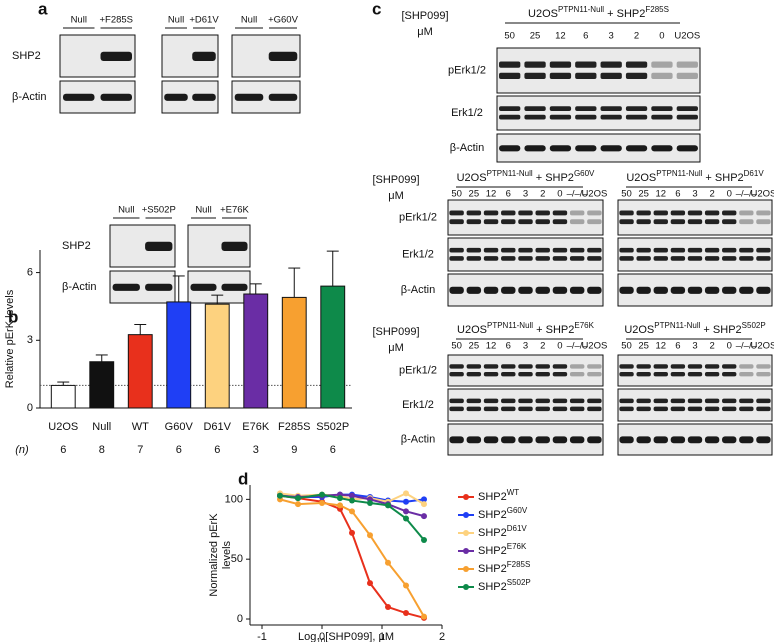  I want to click on blot-header: U2OSPTPN11-Null + SHP2G60V, so click(526, 176).